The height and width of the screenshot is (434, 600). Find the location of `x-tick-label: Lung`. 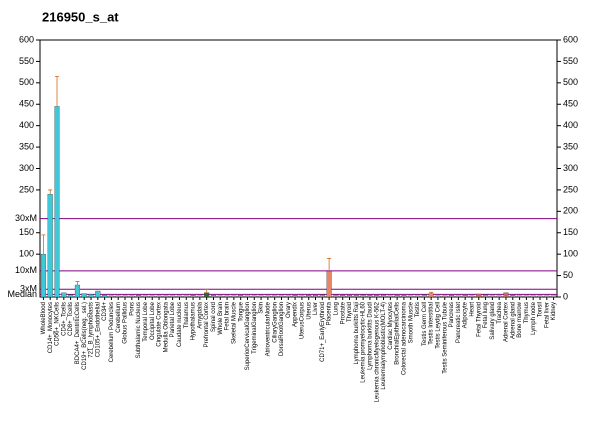

x-tick-label: Lung is located at coordinates (336, 308).